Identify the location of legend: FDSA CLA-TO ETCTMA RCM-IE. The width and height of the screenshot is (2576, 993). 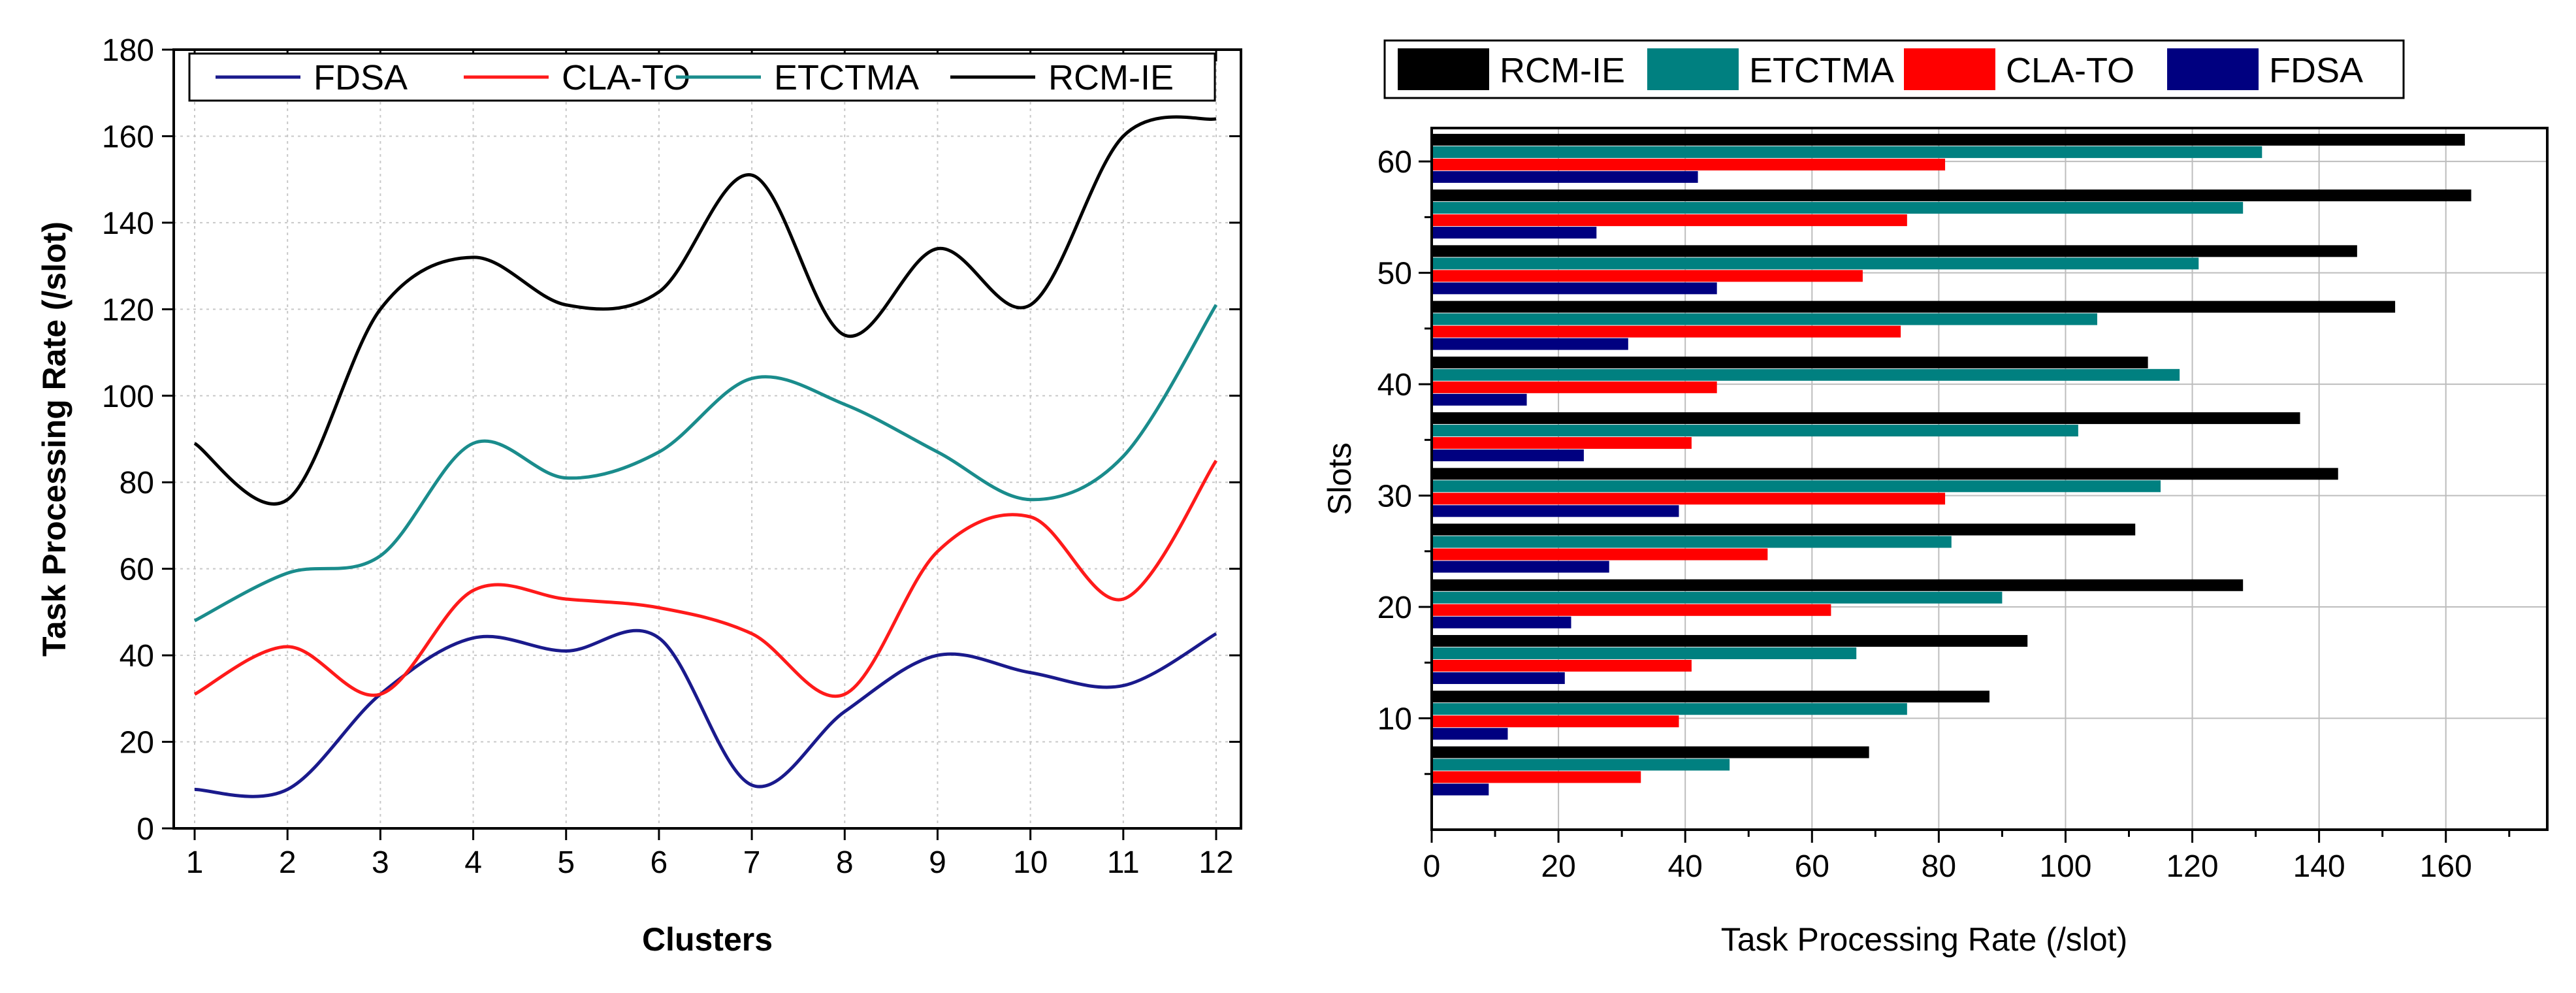
(702, 77).